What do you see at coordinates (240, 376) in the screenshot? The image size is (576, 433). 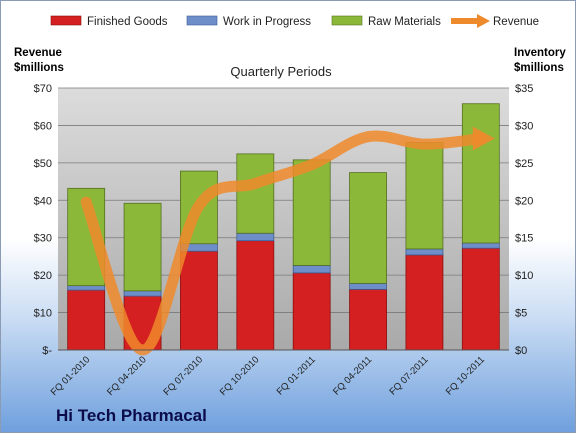 I see `category-tick-label: FQ 10-2010` at bounding box center [240, 376].